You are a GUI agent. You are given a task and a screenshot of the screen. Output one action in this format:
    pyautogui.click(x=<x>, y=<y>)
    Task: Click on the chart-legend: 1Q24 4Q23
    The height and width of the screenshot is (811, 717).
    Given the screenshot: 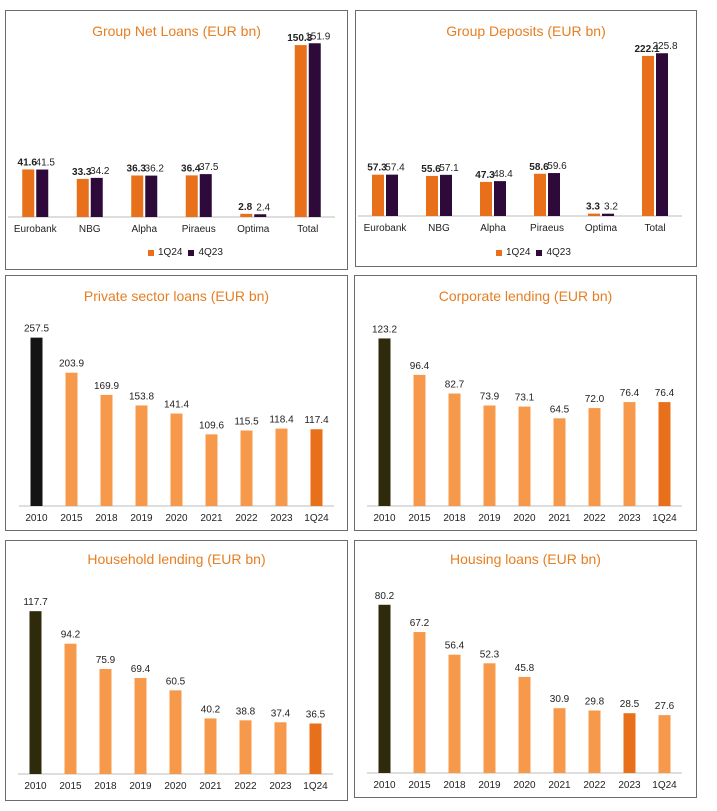 What is the action you would take?
    pyautogui.click(x=534, y=252)
    